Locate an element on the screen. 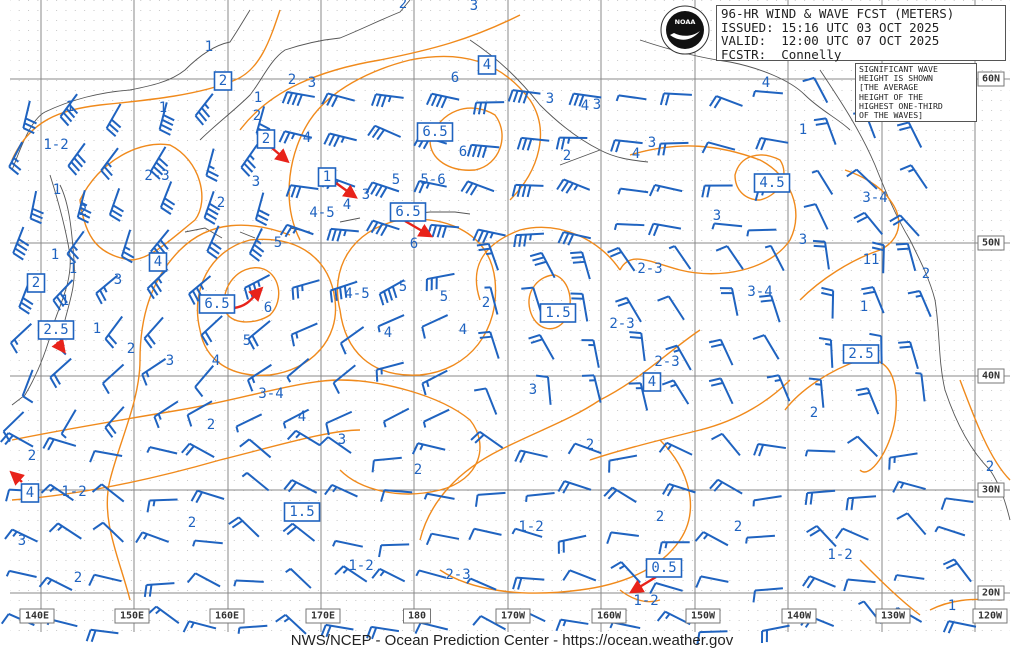 The height and width of the screenshot is (652, 1024). wave-height-boxed: 2.5 is located at coordinates (55, 330).